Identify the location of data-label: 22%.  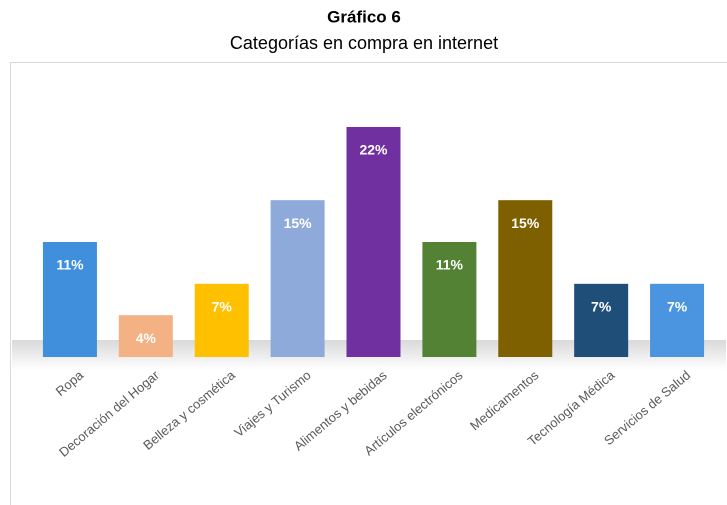
(373, 150).